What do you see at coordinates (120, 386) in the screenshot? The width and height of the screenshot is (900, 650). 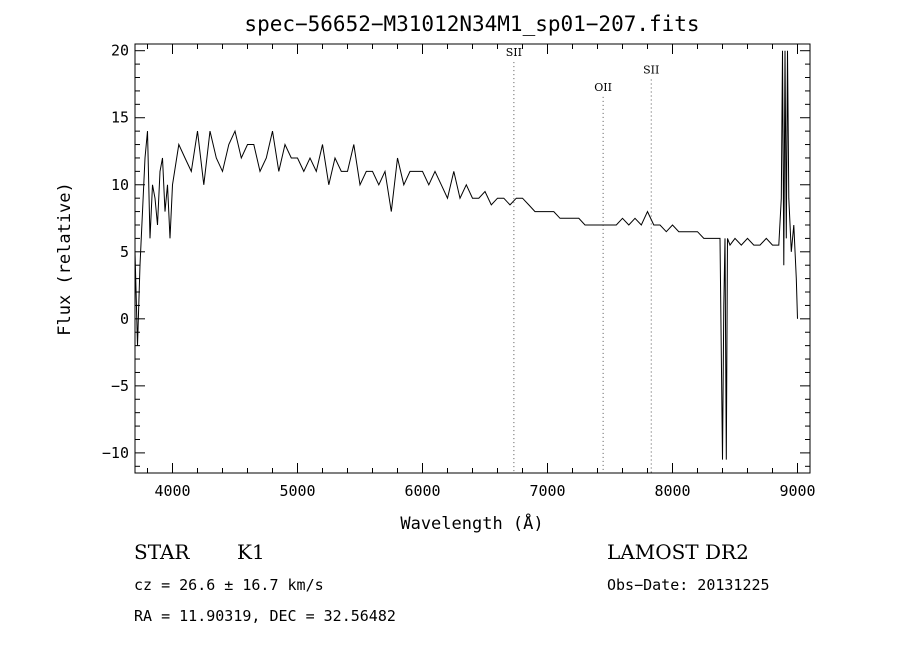 I see `y-tick-label: −5` at bounding box center [120, 386].